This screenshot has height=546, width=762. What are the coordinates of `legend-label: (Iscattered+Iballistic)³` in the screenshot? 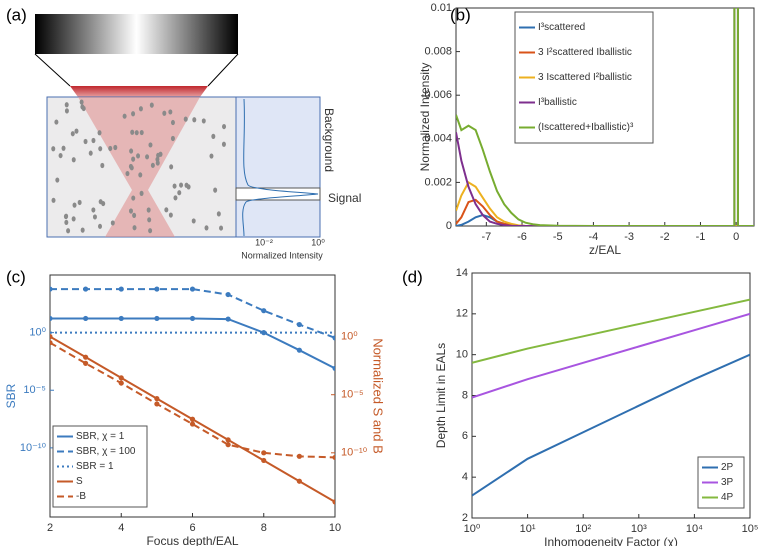 It's located at (586, 127).